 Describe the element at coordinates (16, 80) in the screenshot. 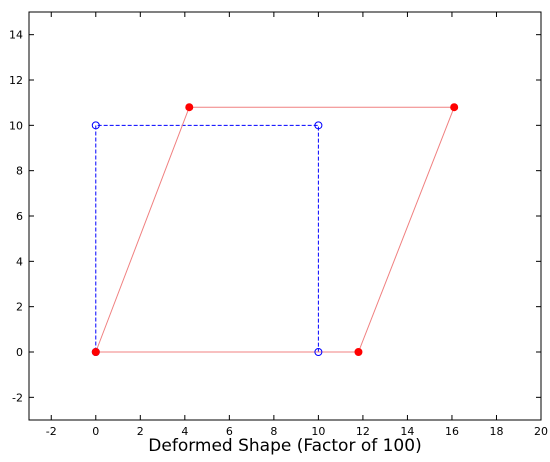

I see `y-tick-label: 12` at that location.